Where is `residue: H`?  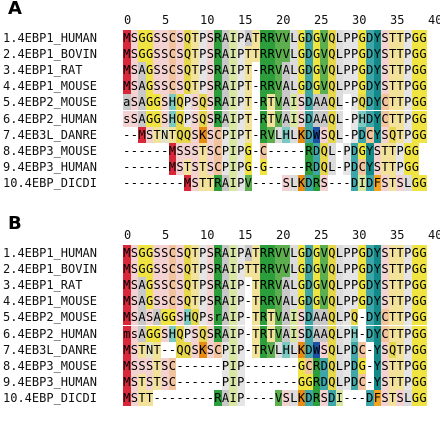 residue: H is located at coordinates (354, 333).